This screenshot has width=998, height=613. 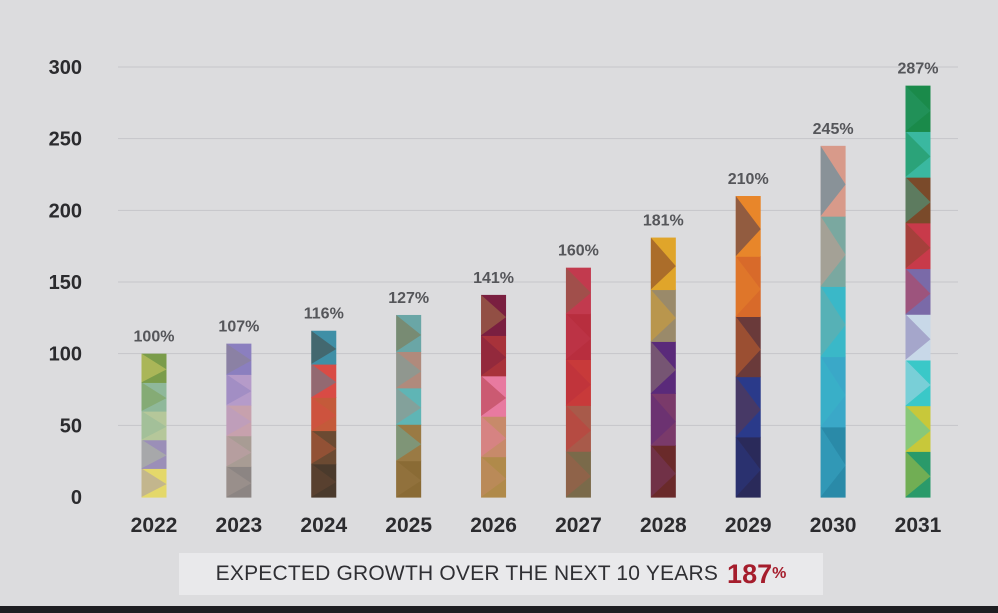 What do you see at coordinates (748, 525) in the screenshot?
I see `x-tick-label: 2029` at bounding box center [748, 525].